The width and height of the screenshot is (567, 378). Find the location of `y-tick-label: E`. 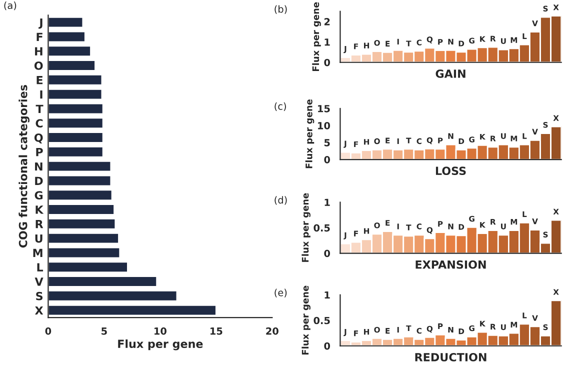

y-tick-label: E is located at coordinates (39, 80).